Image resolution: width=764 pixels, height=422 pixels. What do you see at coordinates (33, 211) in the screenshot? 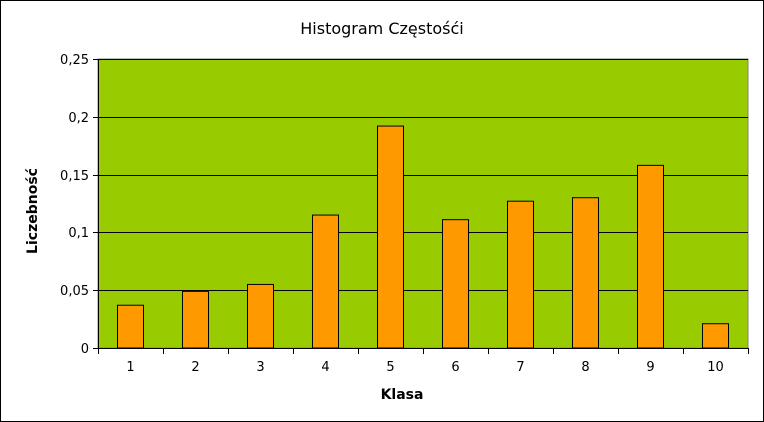
I see `y-axis-title: Liczebność` at bounding box center [33, 211].